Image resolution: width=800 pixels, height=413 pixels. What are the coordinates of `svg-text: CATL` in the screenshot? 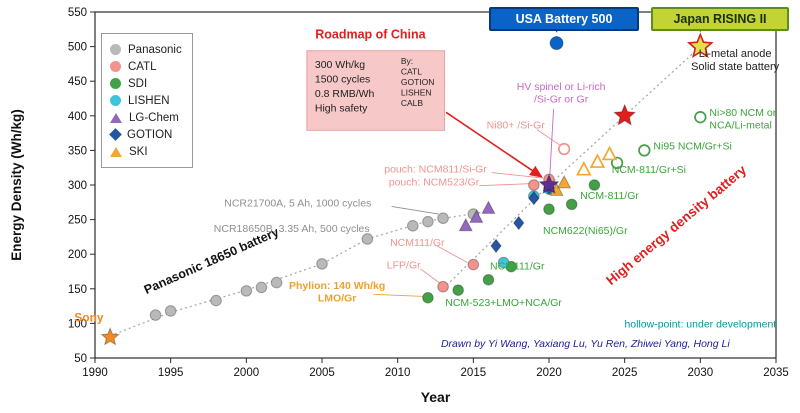 It's located at (411, 71).